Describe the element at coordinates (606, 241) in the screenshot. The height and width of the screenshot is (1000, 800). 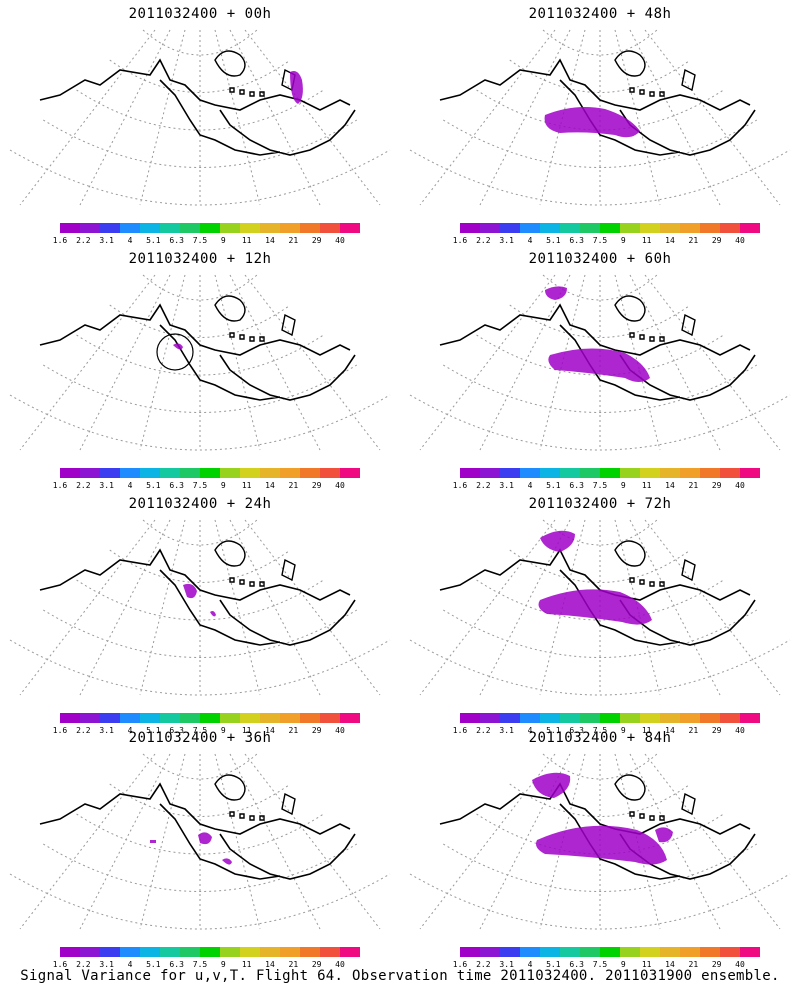
I see `colorbar-labels: 1.6 2.2 3.1 4 5.1 6.3 7.5 9 11 14 21 29 40` at that location.